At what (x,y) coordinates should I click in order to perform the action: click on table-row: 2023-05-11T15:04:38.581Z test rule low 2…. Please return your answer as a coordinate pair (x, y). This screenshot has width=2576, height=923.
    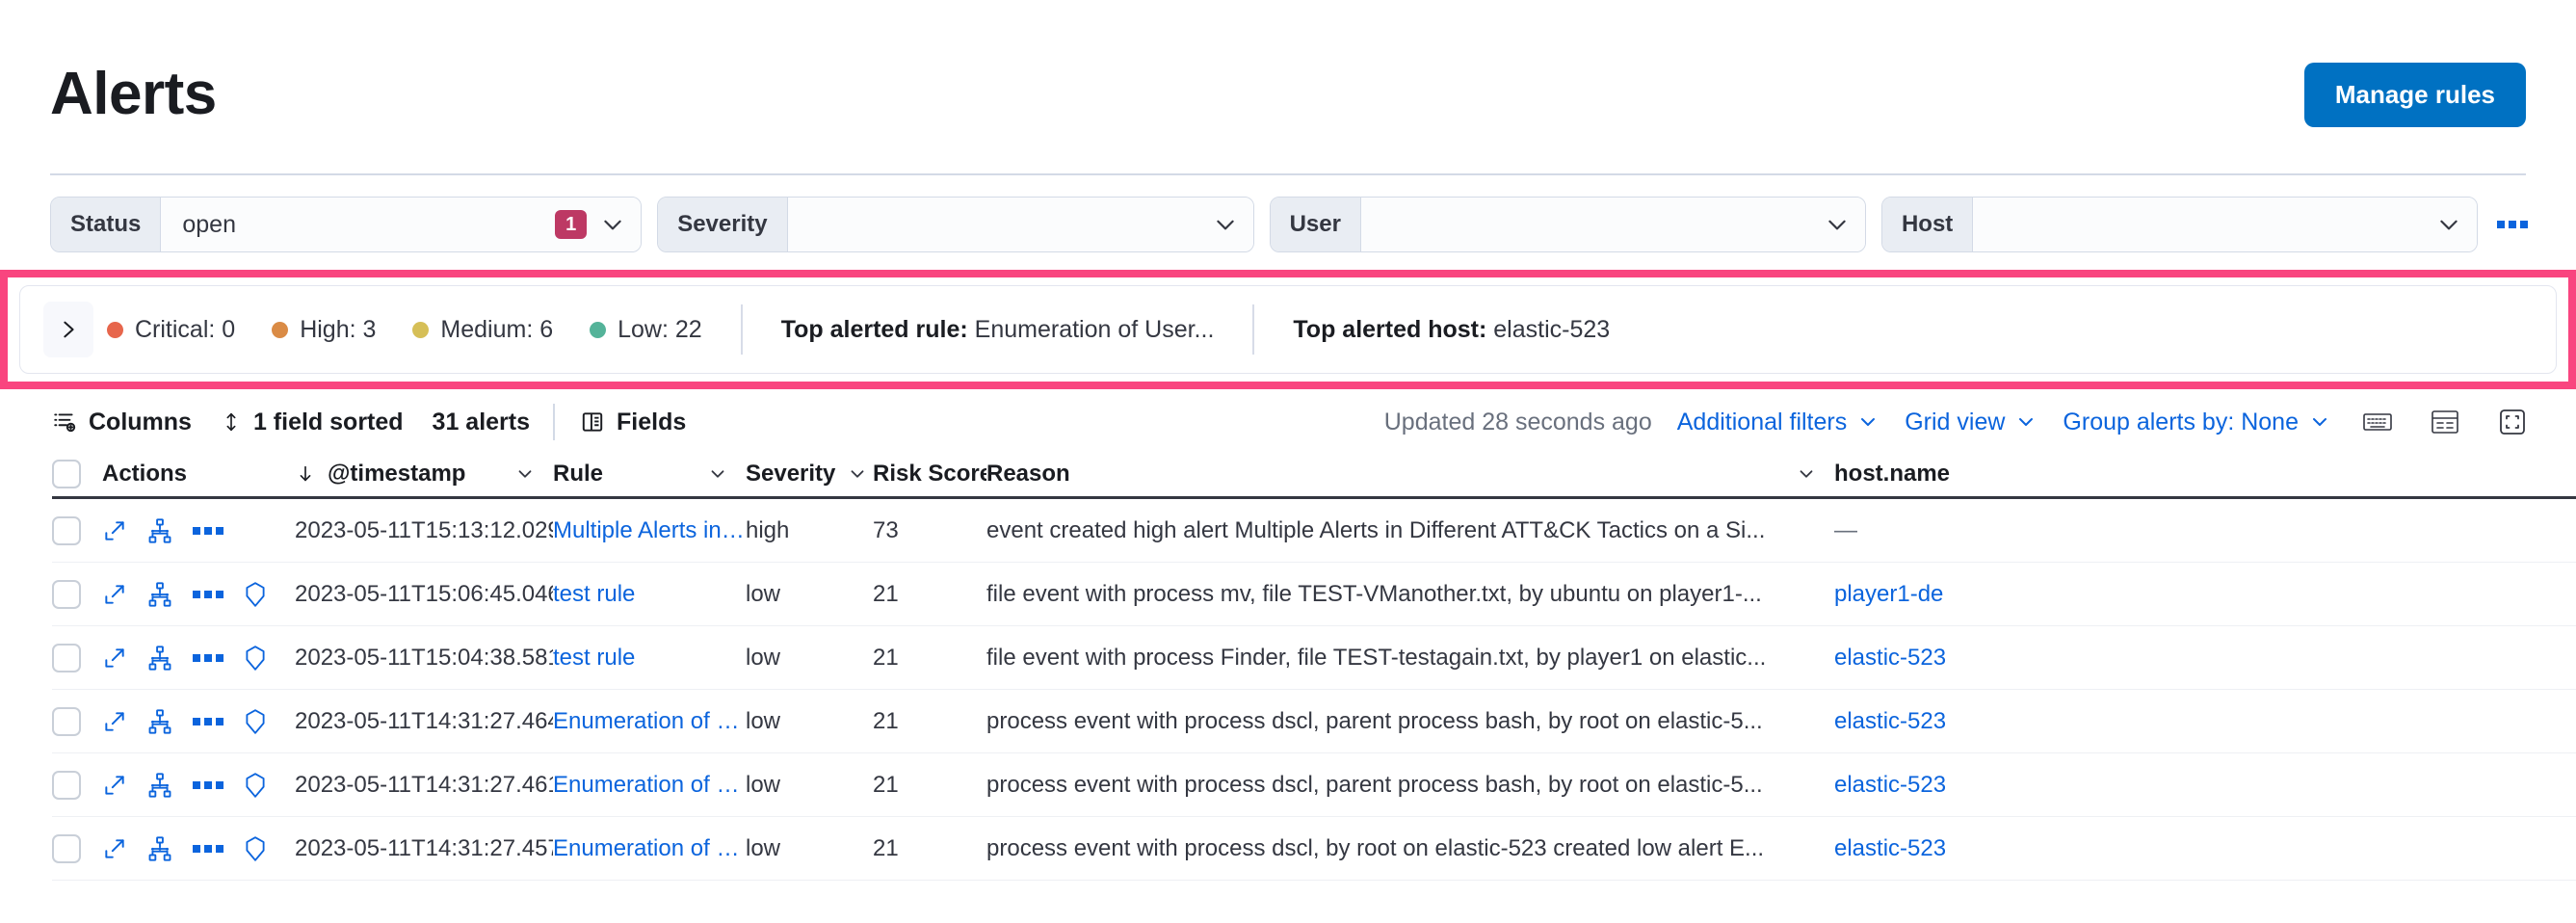
    Looking at the image, I should click on (1314, 658).